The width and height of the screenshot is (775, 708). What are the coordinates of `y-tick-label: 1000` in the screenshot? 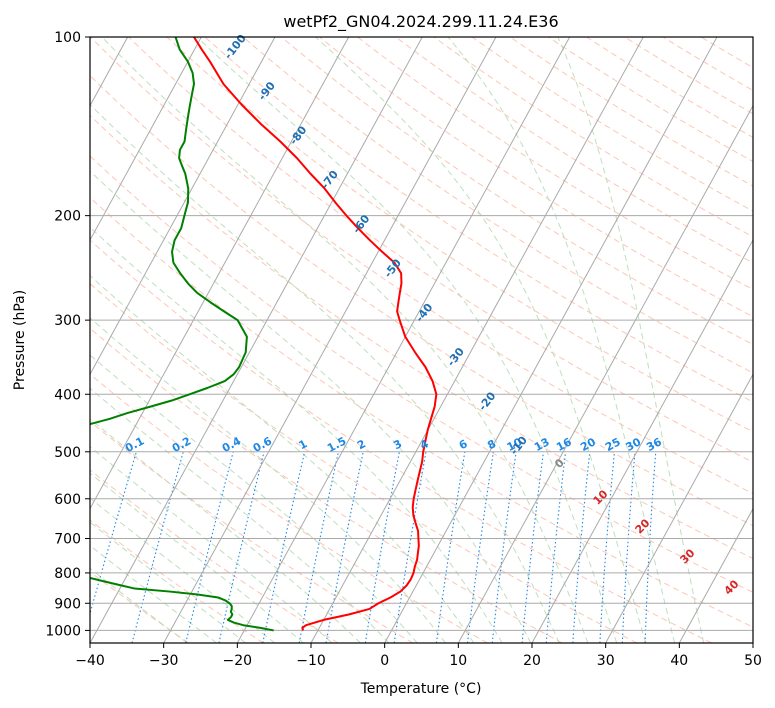 It's located at (63, 631).